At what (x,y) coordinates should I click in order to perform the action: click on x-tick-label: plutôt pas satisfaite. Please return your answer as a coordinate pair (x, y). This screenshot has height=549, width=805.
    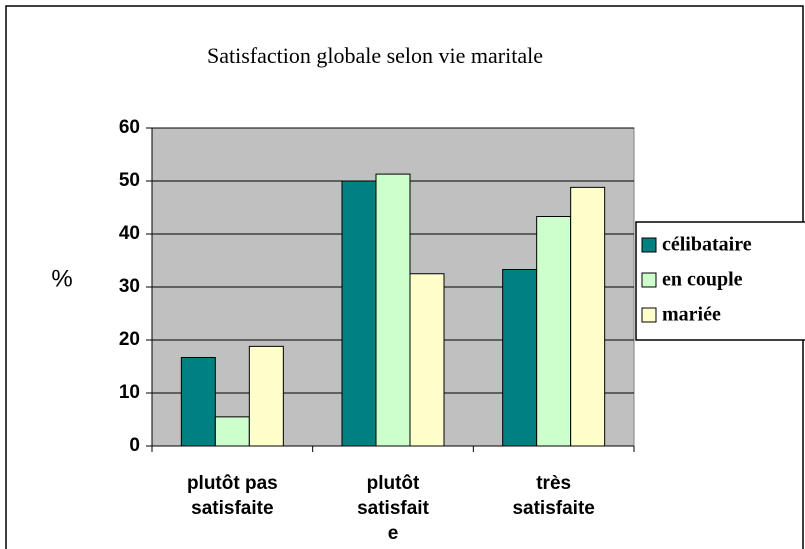
    Looking at the image, I should click on (232, 496).